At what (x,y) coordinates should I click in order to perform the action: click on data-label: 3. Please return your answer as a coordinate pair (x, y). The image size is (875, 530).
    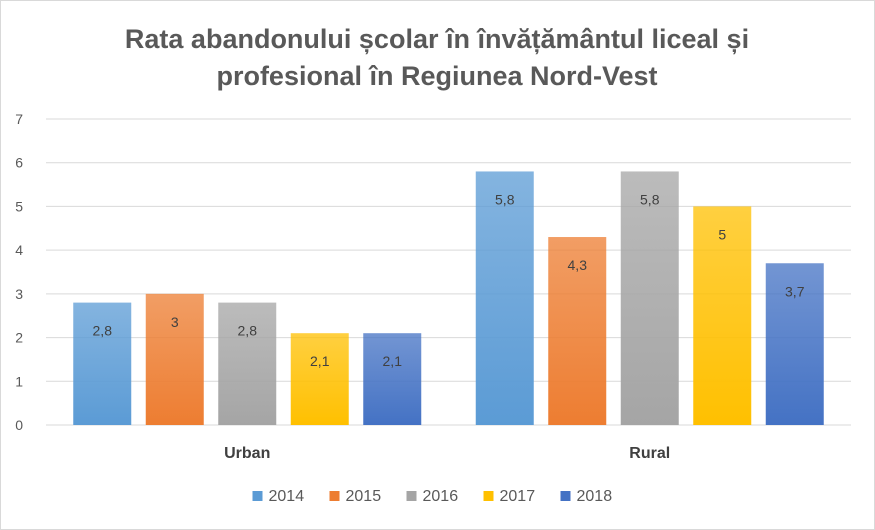
    Looking at the image, I should click on (175, 322).